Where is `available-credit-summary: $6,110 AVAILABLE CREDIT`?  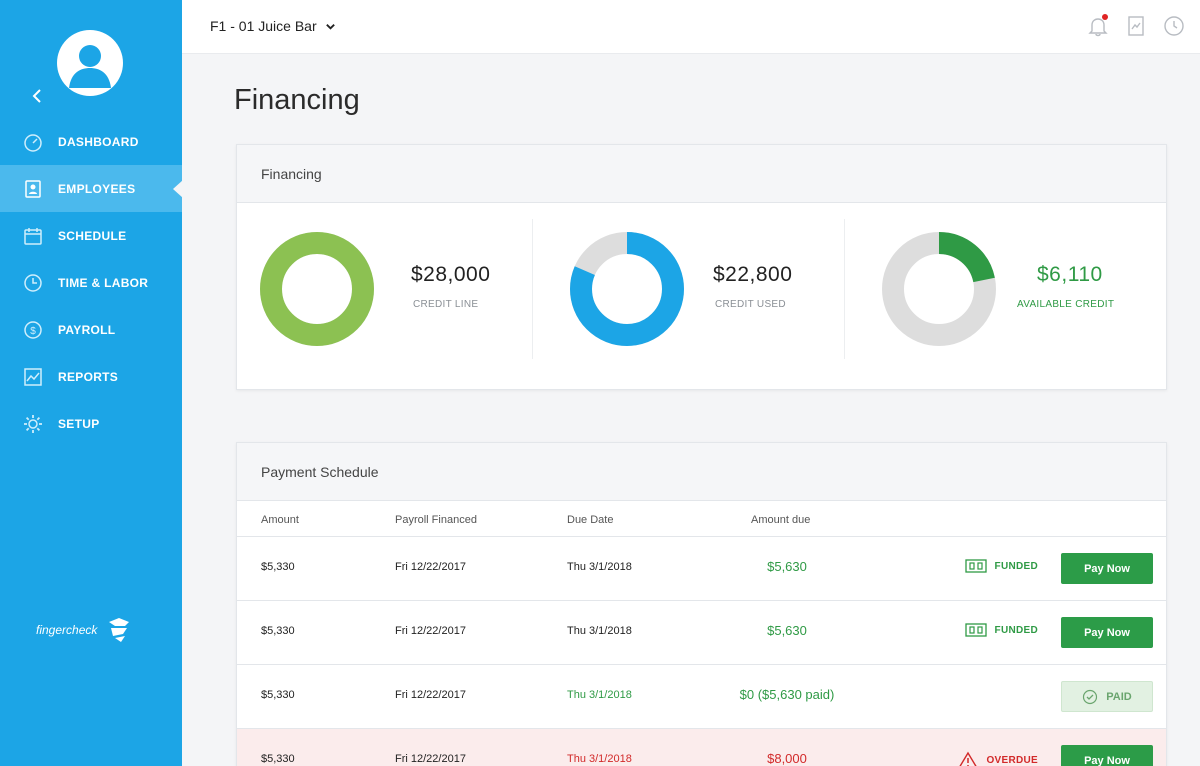 available-credit-summary: $6,110 AVAILABLE CREDIT is located at coordinates (1012, 296).